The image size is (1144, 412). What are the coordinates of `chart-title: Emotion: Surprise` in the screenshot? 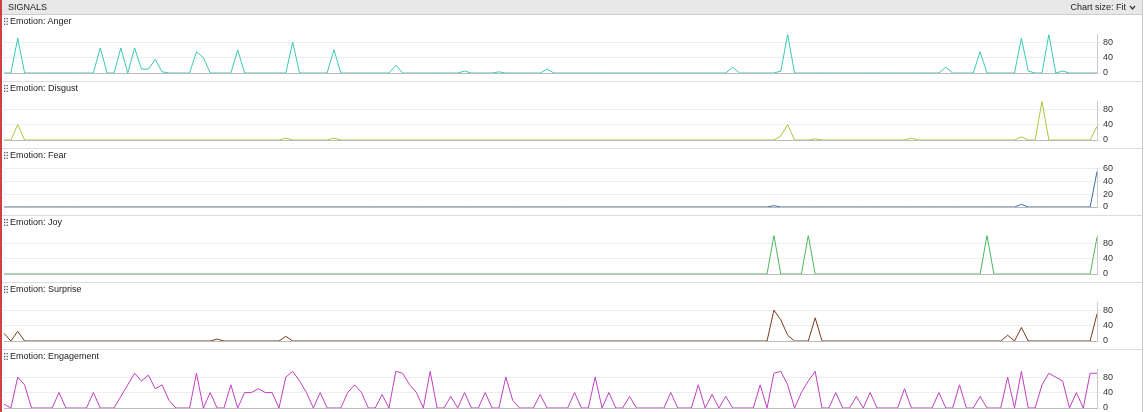 It's located at (46, 289).